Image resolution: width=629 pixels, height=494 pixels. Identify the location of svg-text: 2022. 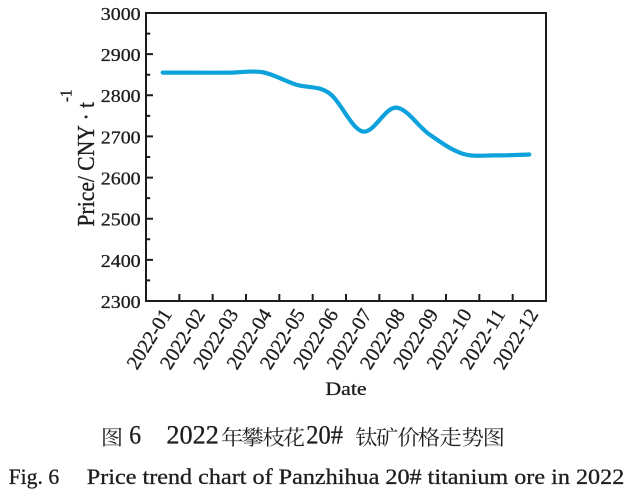
(192, 434).